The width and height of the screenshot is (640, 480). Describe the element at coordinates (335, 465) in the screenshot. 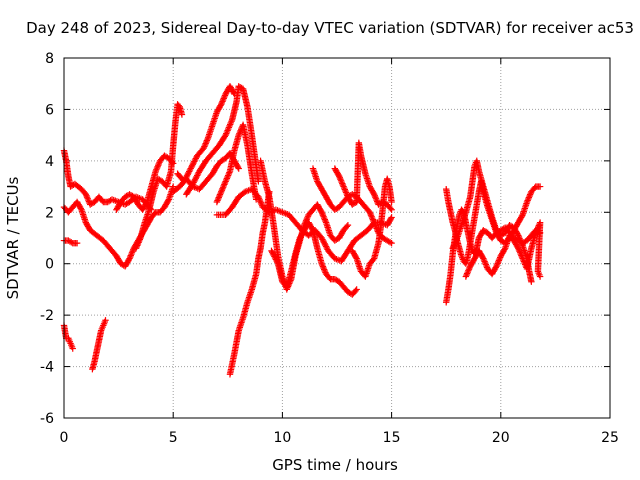

I see `x-axis-label: GPS time / hours` at that location.